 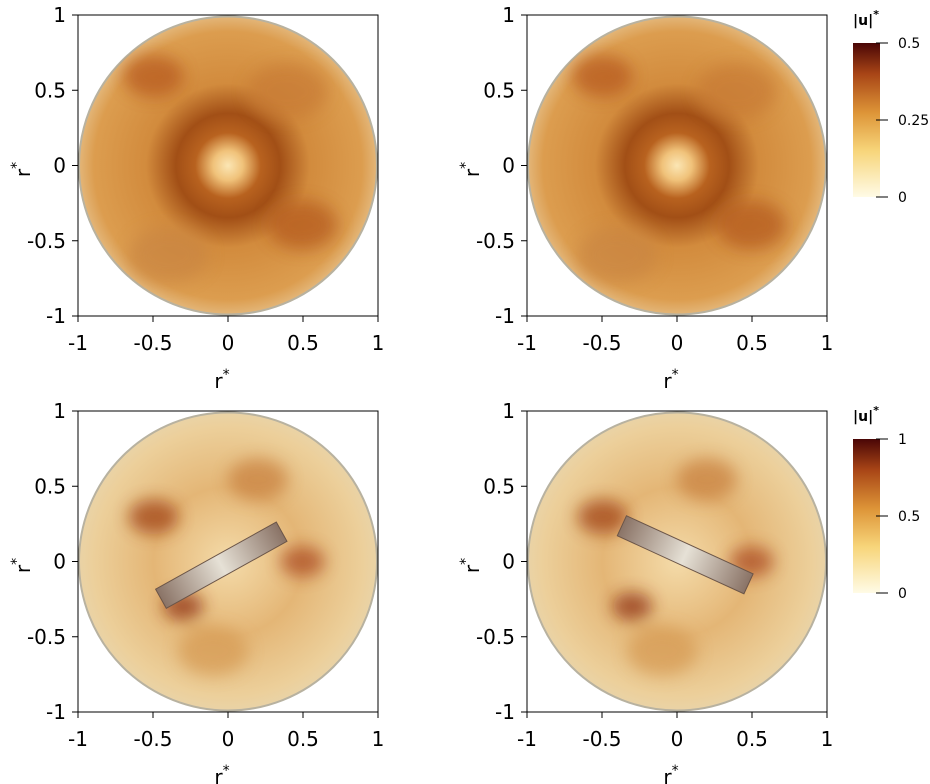 What do you see at coordinates (886, 503) in the screenshot?
I see `colorbar: |u|* 0 0.5 1` at bounding box center [886, 503].